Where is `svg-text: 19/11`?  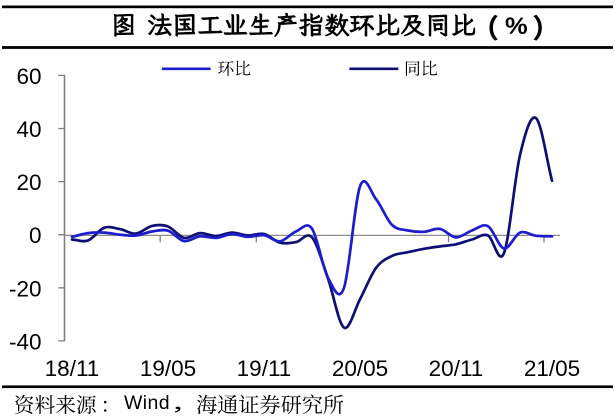 svg-text: 19/11 is located at coordinates (264, 368).